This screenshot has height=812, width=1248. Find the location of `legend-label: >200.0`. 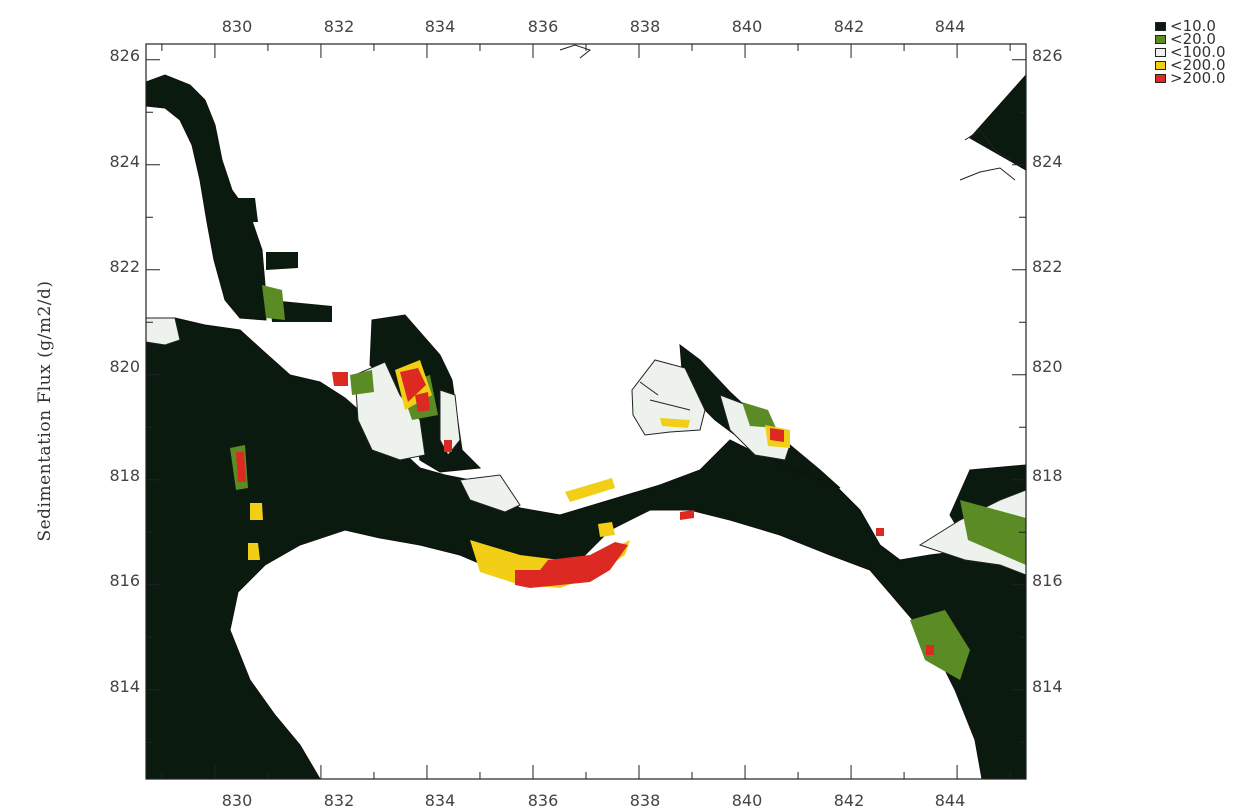

legend-label: >200.0 is located at coordinates (1198, 78).